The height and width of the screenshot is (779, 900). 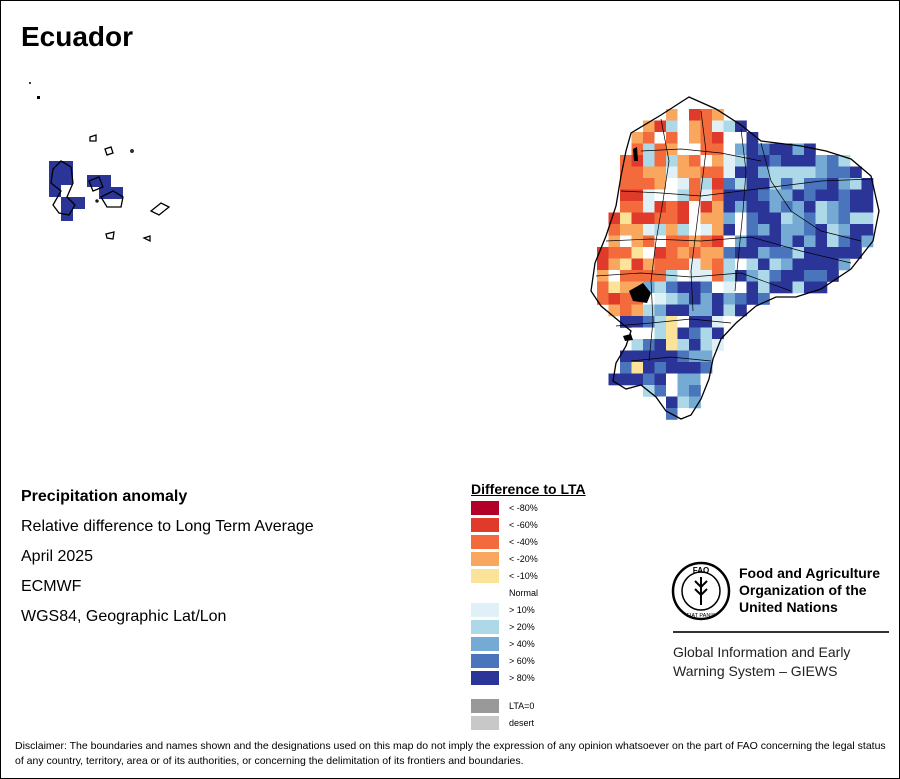 What do you see at coordinates (503, 678) in the screenshot?
I see `legend-item: > 80%` at bounding box center [503, 678].